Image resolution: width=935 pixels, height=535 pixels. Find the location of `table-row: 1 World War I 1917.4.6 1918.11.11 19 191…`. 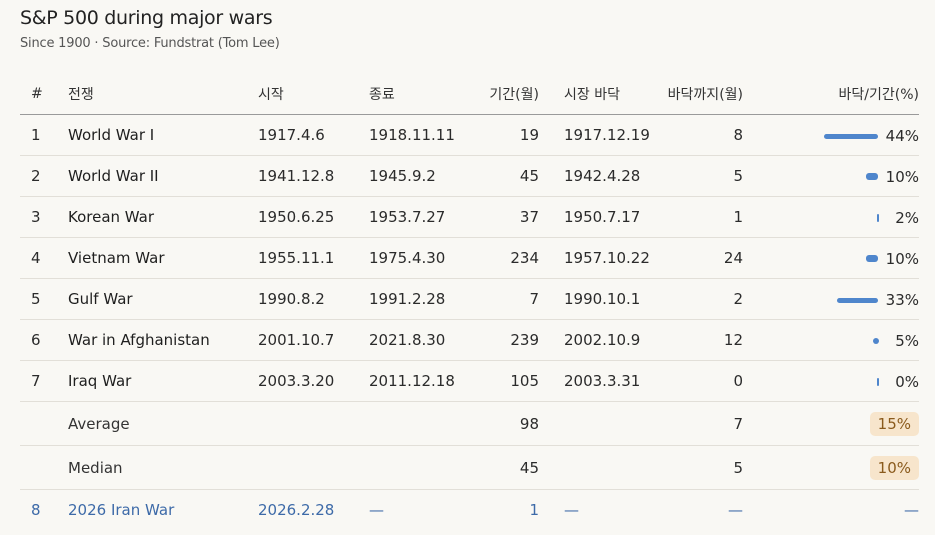

table-row: 1 World War I 1917.4.6 1918.11.11 19 191… is located at coordinates (469, 135).